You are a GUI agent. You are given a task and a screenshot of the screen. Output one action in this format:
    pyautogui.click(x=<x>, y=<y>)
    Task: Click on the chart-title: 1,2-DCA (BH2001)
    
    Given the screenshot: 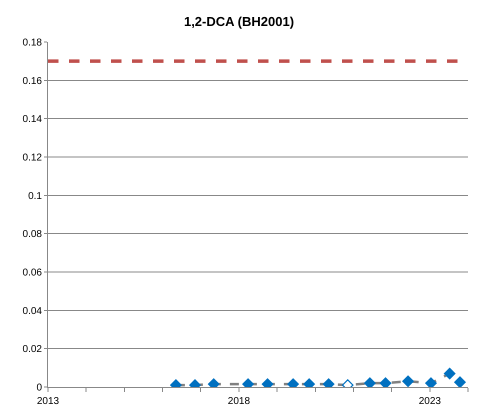 What is the action you would take?
    pyautogui.click(x=239, y=21)
    